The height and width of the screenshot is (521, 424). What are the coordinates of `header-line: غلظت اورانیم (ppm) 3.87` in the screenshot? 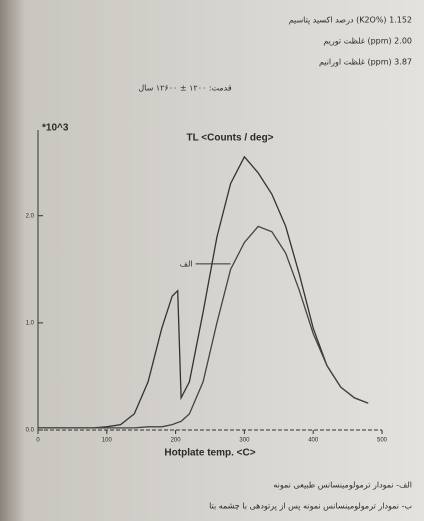 It's located at (365, 62).